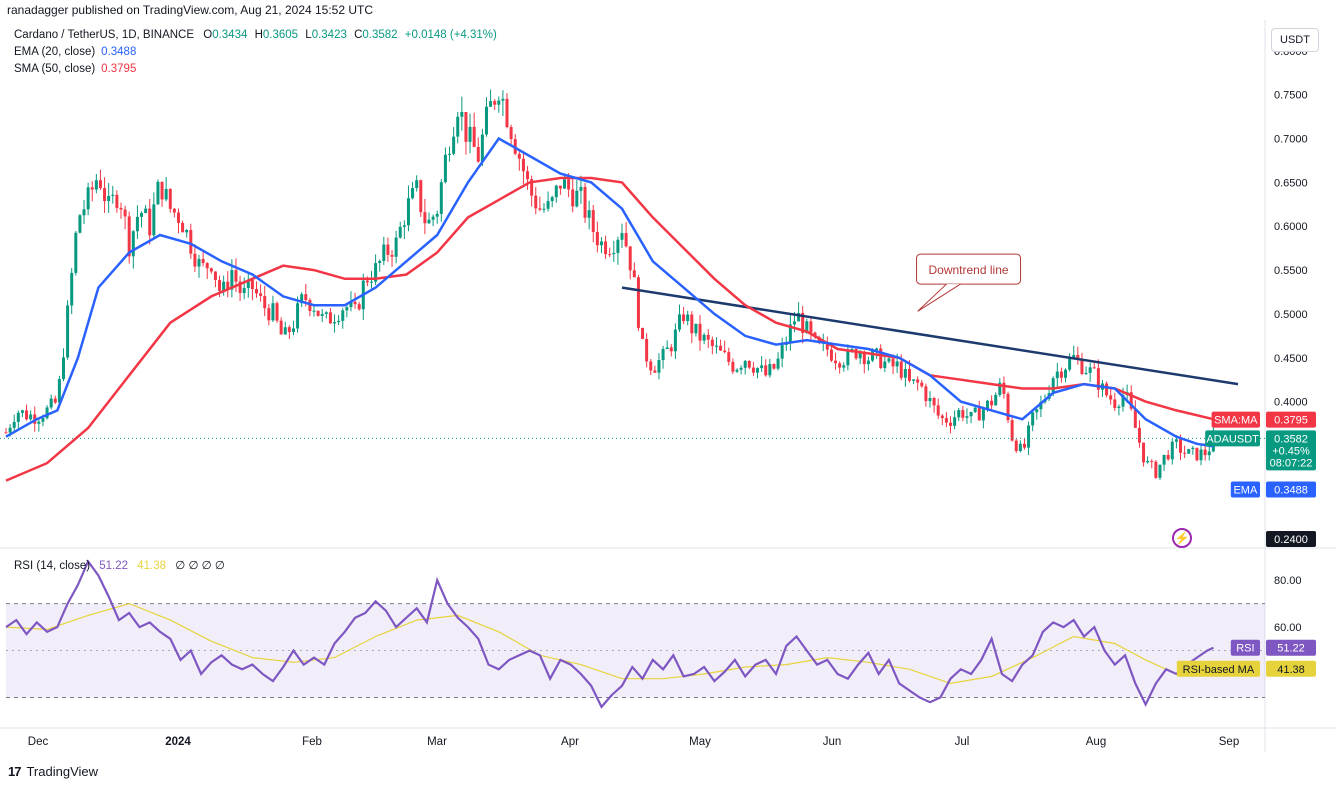 The image size is (1336, 787). I want to click on ema-price-tag-value: 0.3488, so click(1291, 491).